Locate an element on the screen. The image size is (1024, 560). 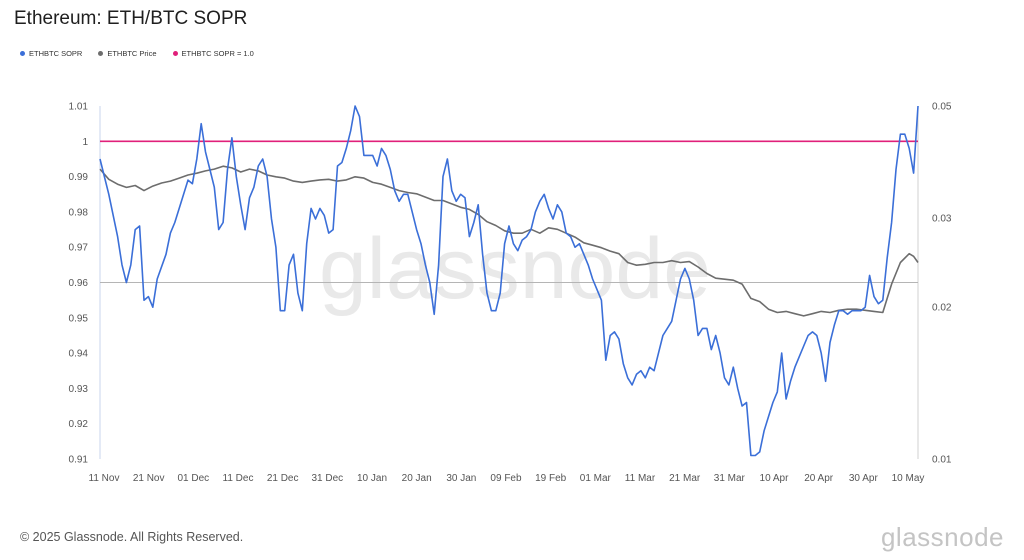
x-tick-label: 11 Nov is located at coordinates (104, 478).